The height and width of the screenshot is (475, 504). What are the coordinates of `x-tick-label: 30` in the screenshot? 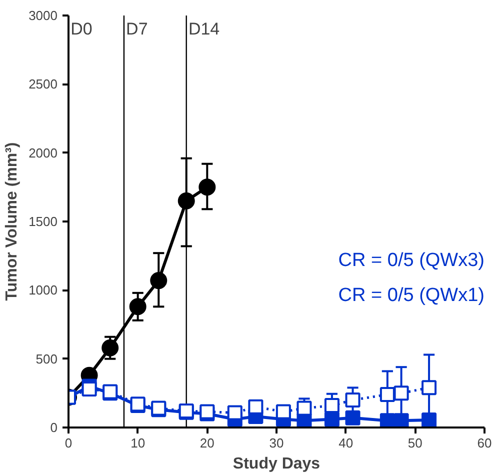 It's located at (276, 443).